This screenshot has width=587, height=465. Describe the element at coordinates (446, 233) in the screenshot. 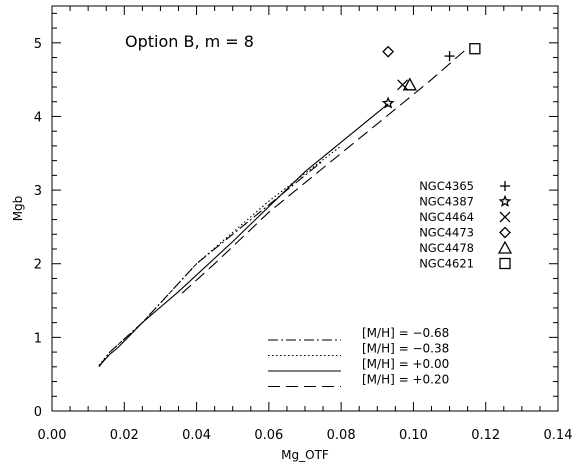

I see `legend-point-label: NGC4473` at that location.